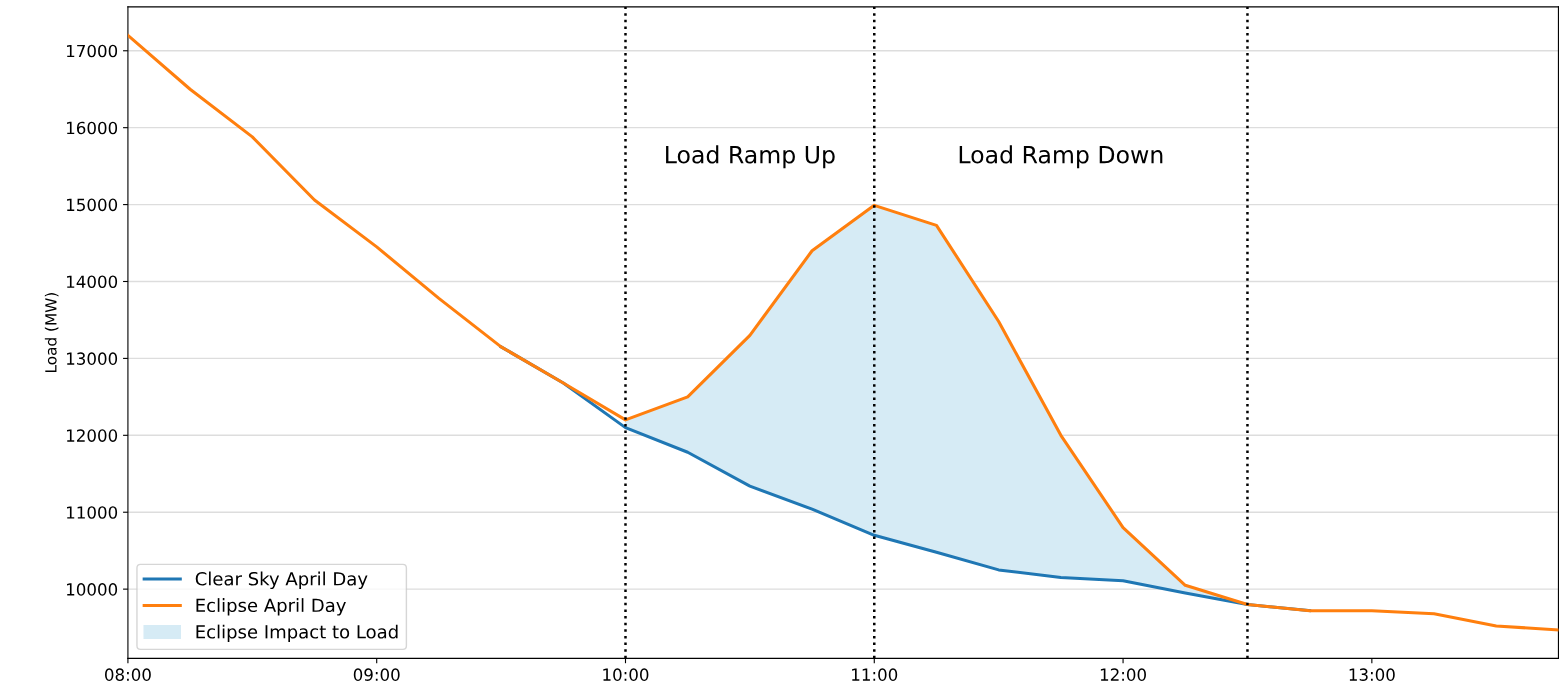 This screenshot has width=1560, height=693. Describe the element at coordinates (1123, 674) in the screenshot. I see `x-tick-label: 12:00` at that location.